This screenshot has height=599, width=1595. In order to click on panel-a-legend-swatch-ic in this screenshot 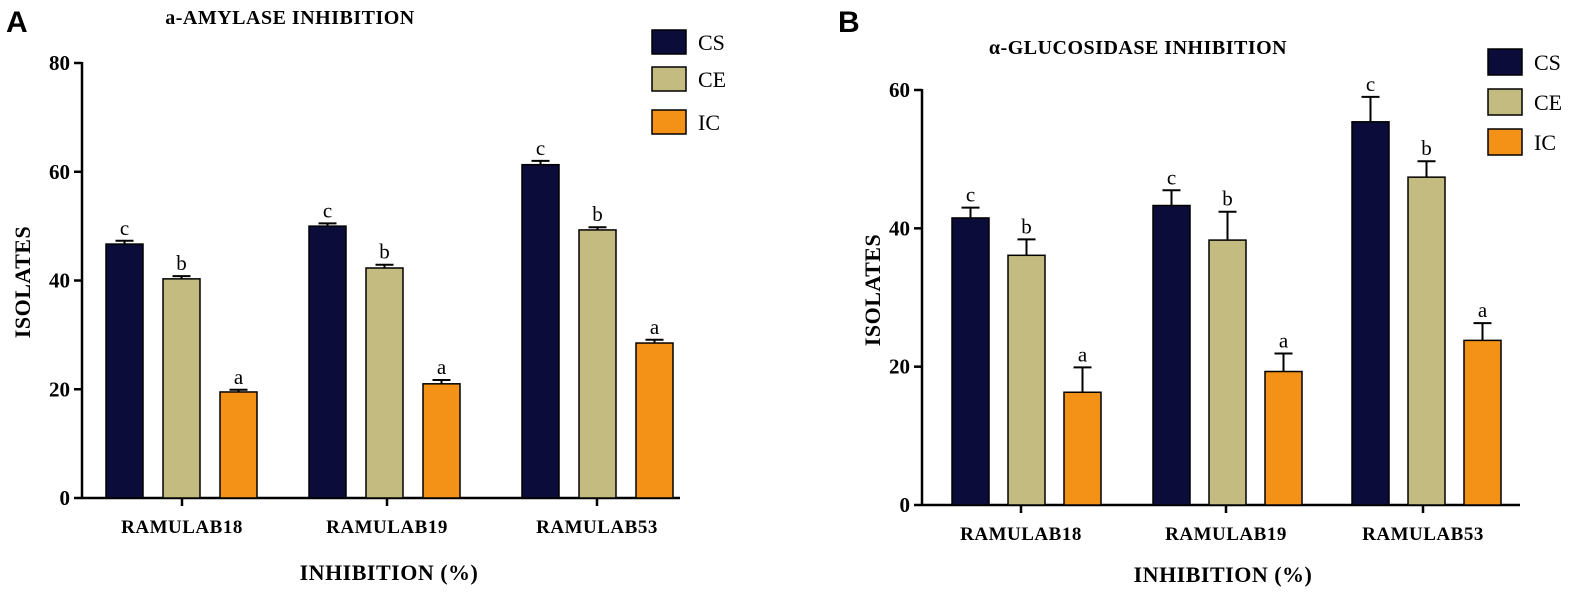, I will do `click(669, 122)`.